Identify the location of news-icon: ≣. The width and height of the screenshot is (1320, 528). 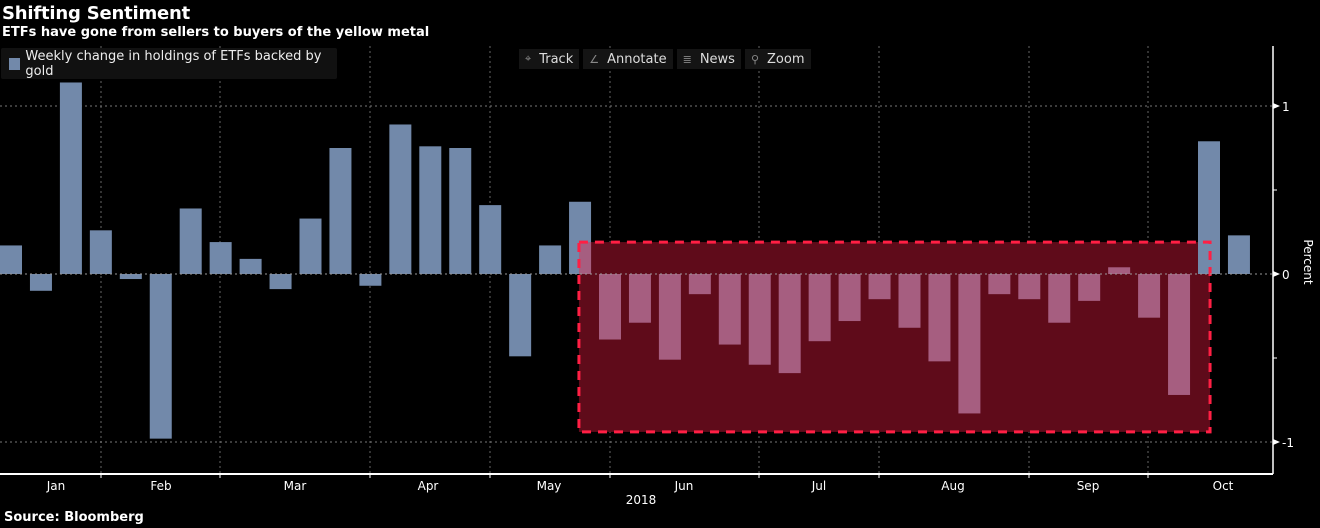
(687, 59).